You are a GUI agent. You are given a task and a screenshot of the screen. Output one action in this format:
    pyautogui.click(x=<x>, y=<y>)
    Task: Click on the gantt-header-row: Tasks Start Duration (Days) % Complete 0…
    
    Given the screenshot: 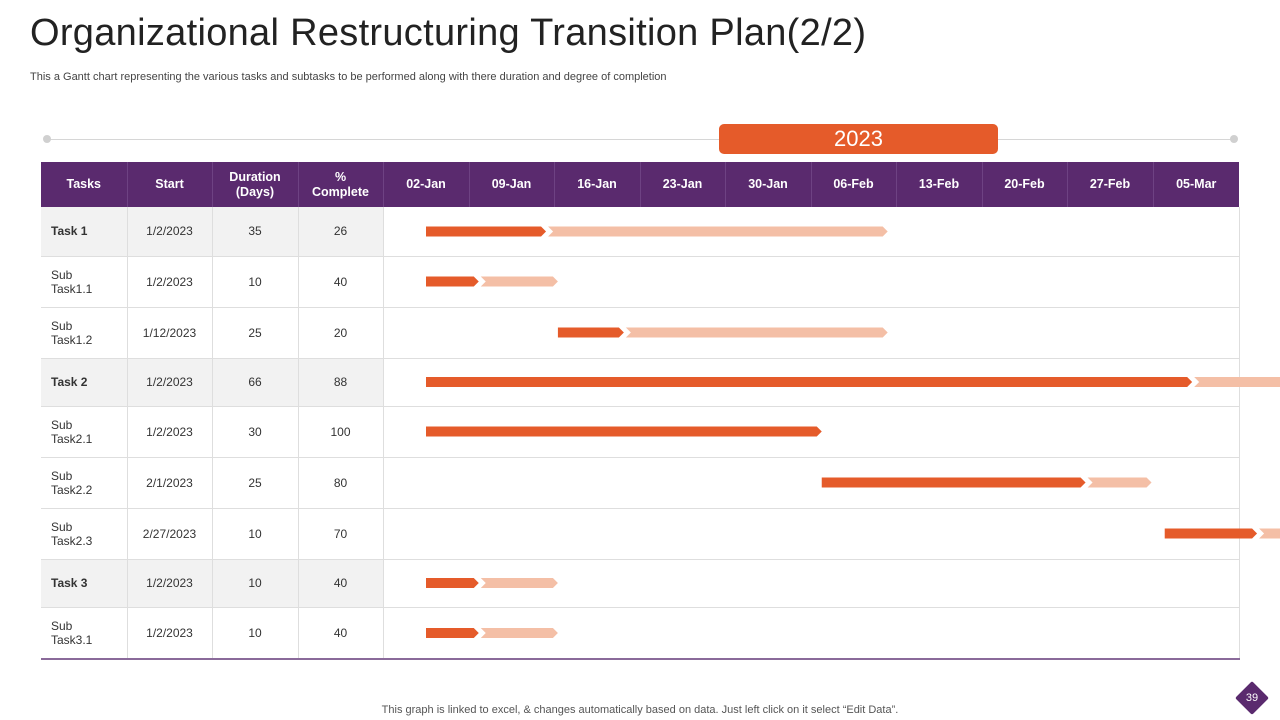 What is the action you would take?
    pyautogui.click(x=640, y=184)
    